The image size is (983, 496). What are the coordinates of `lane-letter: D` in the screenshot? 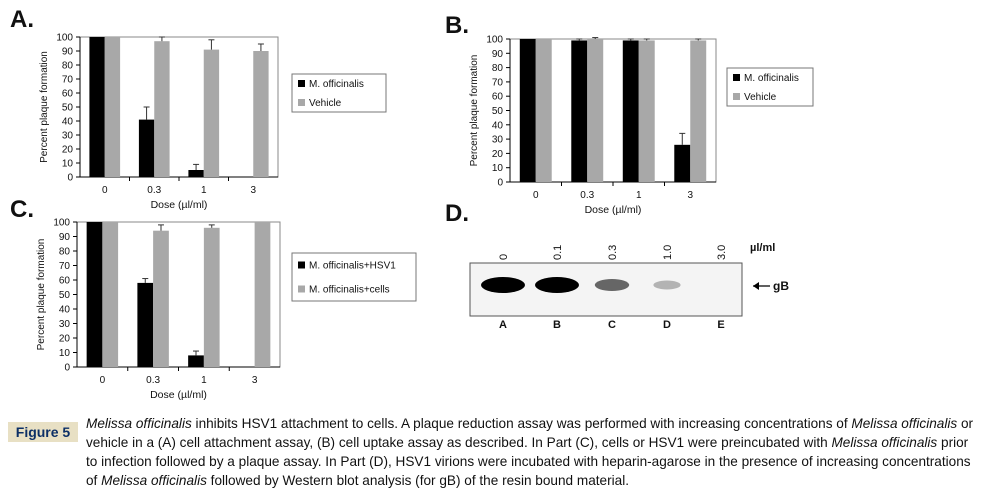 It's located at (667, 325).